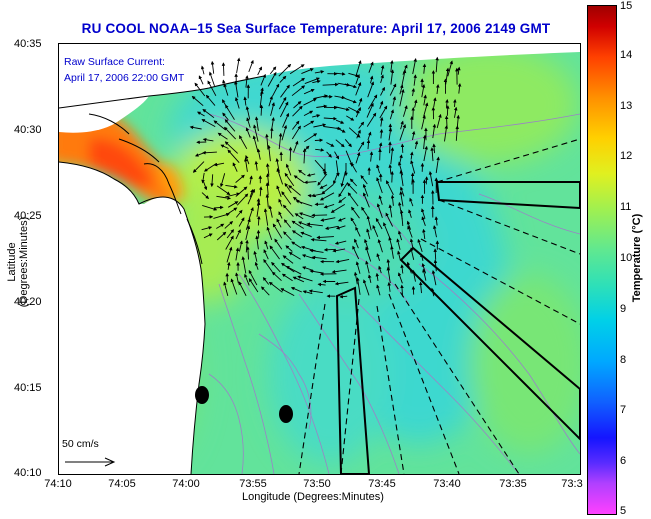  I want to click on scale-arrow-head, so click(110, 462).